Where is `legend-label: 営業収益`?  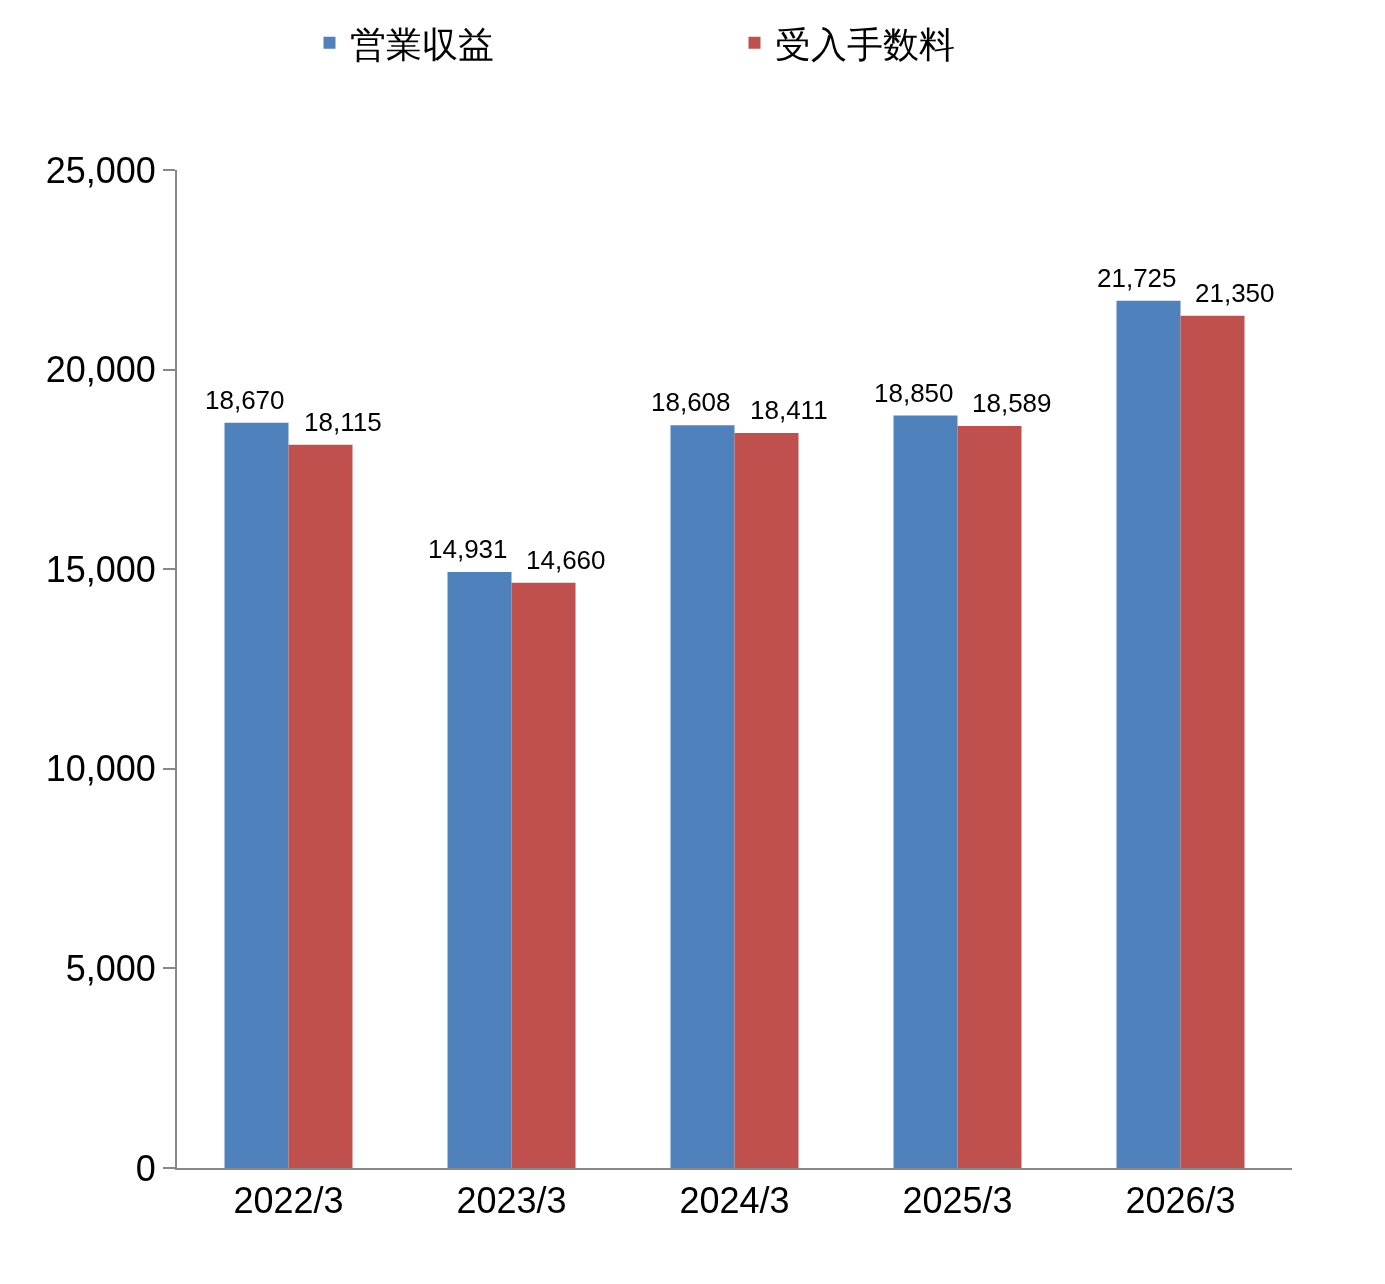
legend-label: 営業収益 is located at coordinates (421, 44).